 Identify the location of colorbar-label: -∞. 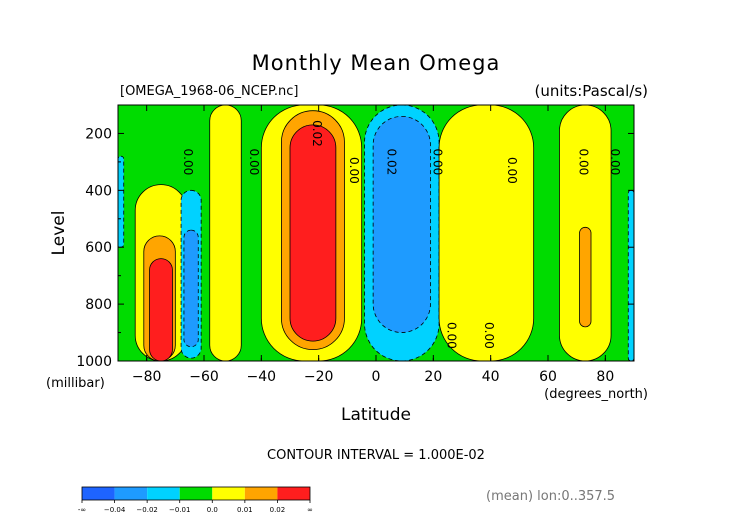
(82, 510).